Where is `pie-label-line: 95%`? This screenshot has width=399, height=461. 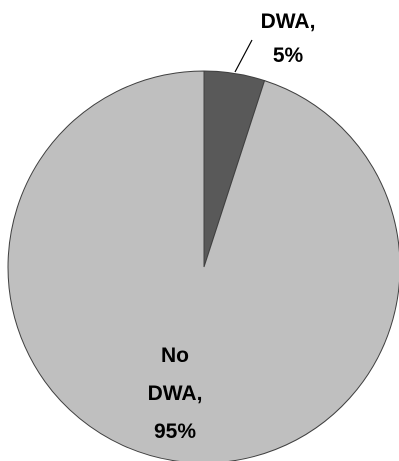
pie-label-line: 95% is located at coordinates (175, 431).